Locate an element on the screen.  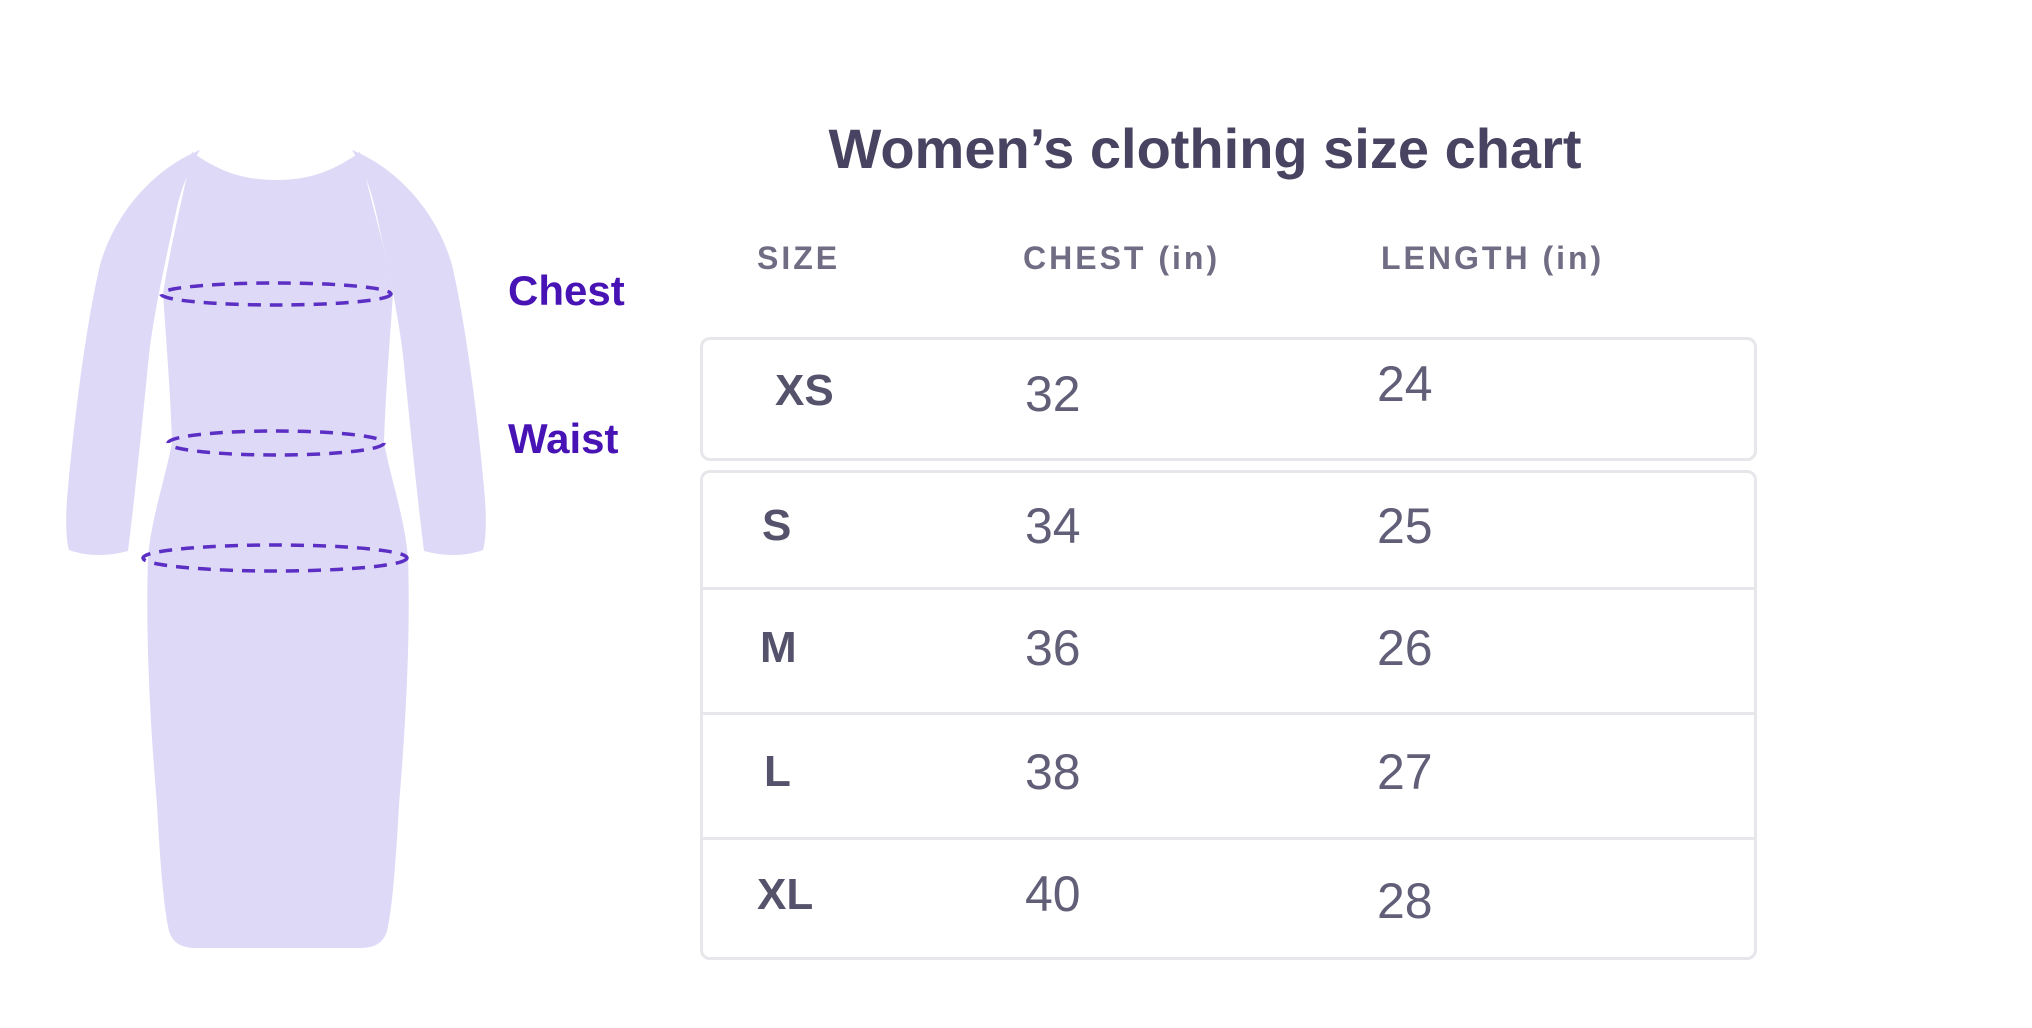
dress-right-sleeve is located at coordinates (419, 352).